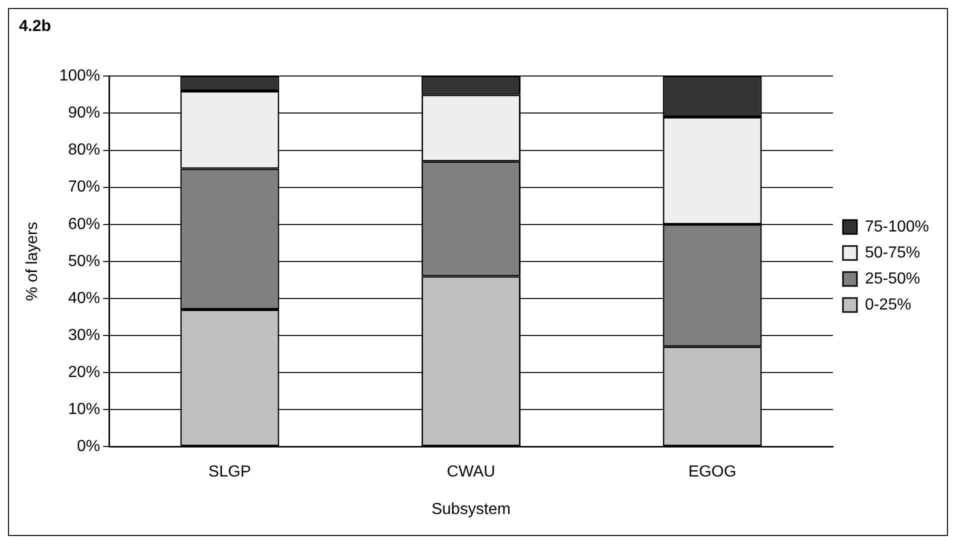 The height and width of the screenshot is (544, 956). What do you see at coordinates (84, 187) in the screenshot?
I see `y-tick-label: 70%` at bounding box center [84, 187].